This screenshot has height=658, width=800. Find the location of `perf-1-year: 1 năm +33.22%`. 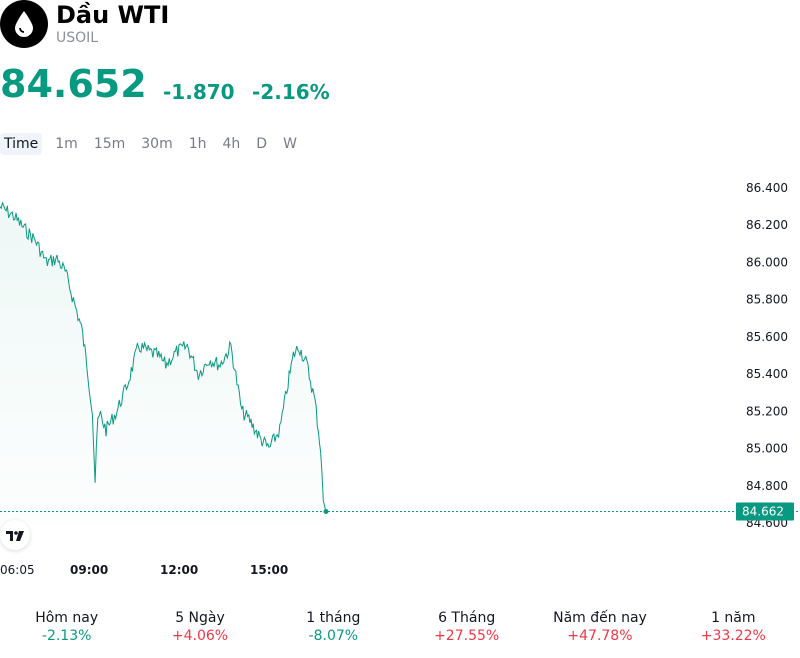

perf-1-year: 1 năm +33.22% is located at coordinates (733, 630).